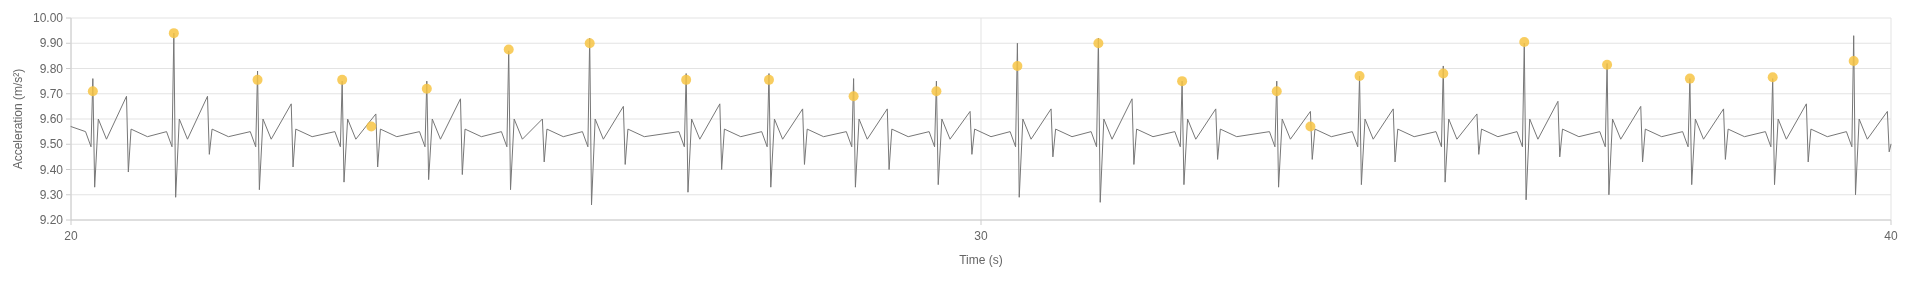 The width and height of the screenshot is (1920, 281). I want to click on y-axis-title: Acceleration (m/s²), so click(18, 119).